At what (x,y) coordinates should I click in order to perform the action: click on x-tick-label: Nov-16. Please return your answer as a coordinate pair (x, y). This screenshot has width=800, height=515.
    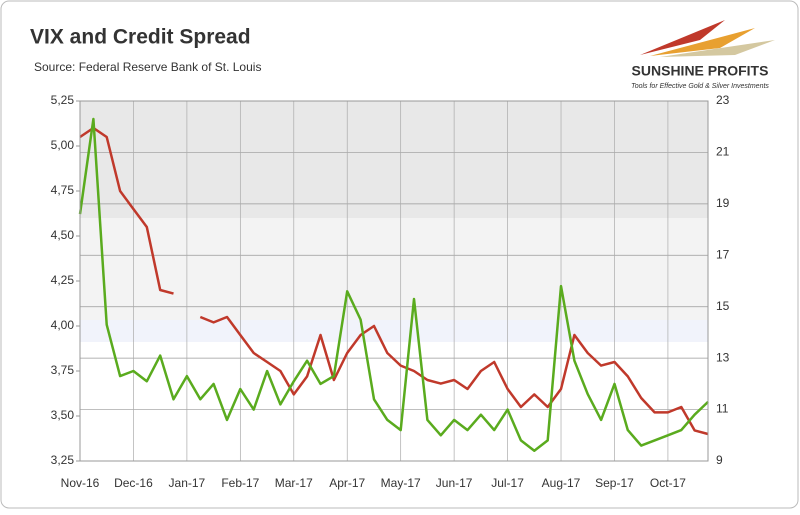
    Looking at the image, I should click on (80, 483).